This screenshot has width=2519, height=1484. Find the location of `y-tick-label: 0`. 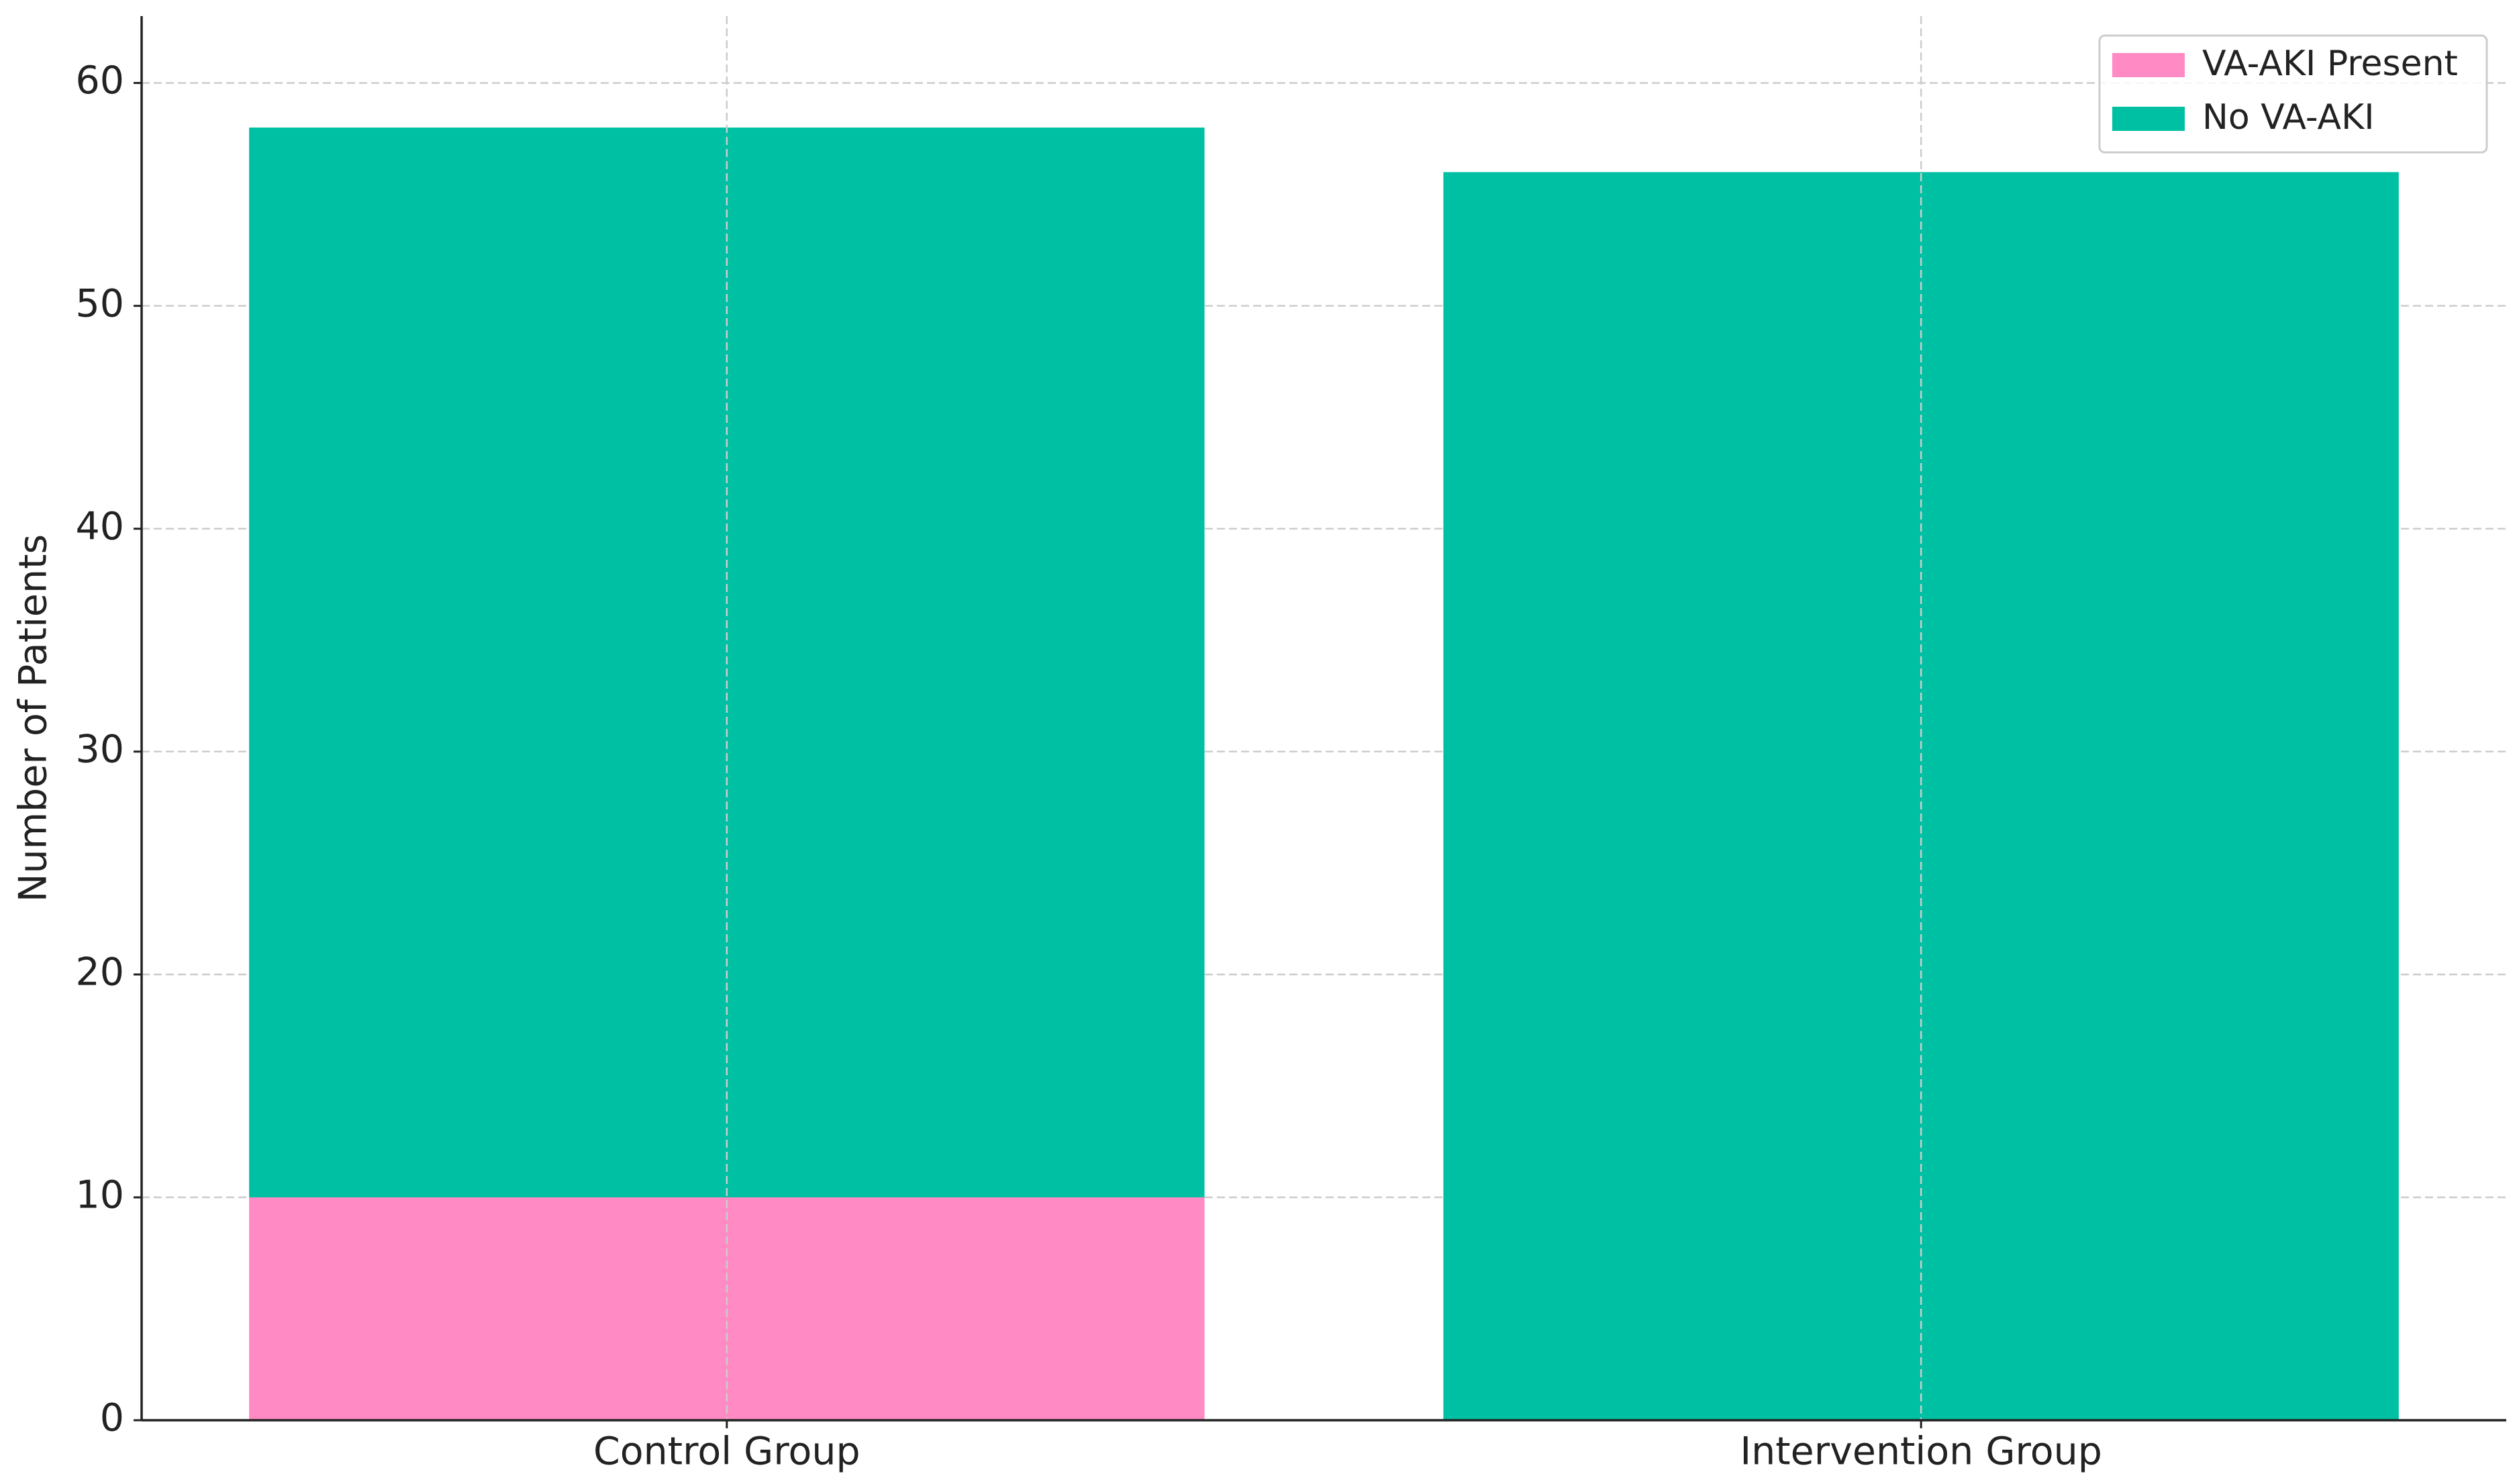

y-tick-label: 0 is located at coordinates (112, 1418).